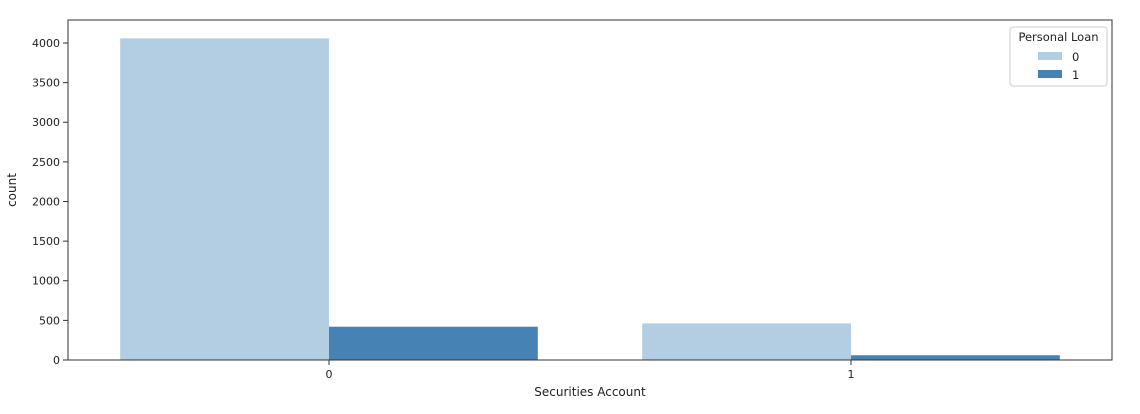  Describe the element at coordinates (12, 190) in the screenshot. I see `y-axis-label: count` at that location.